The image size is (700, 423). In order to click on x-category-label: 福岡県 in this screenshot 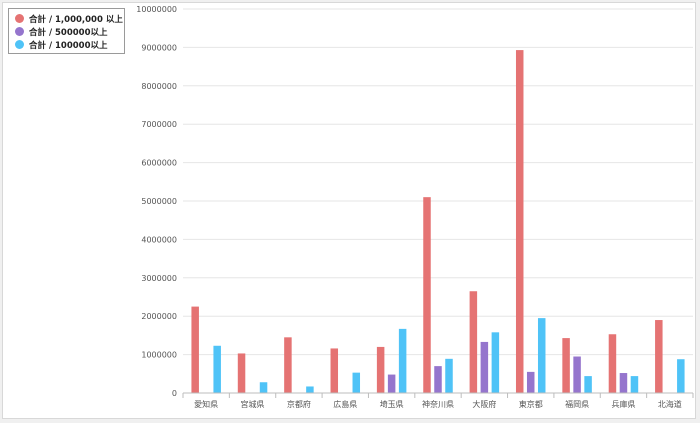, I will do `click(577, 404)`.